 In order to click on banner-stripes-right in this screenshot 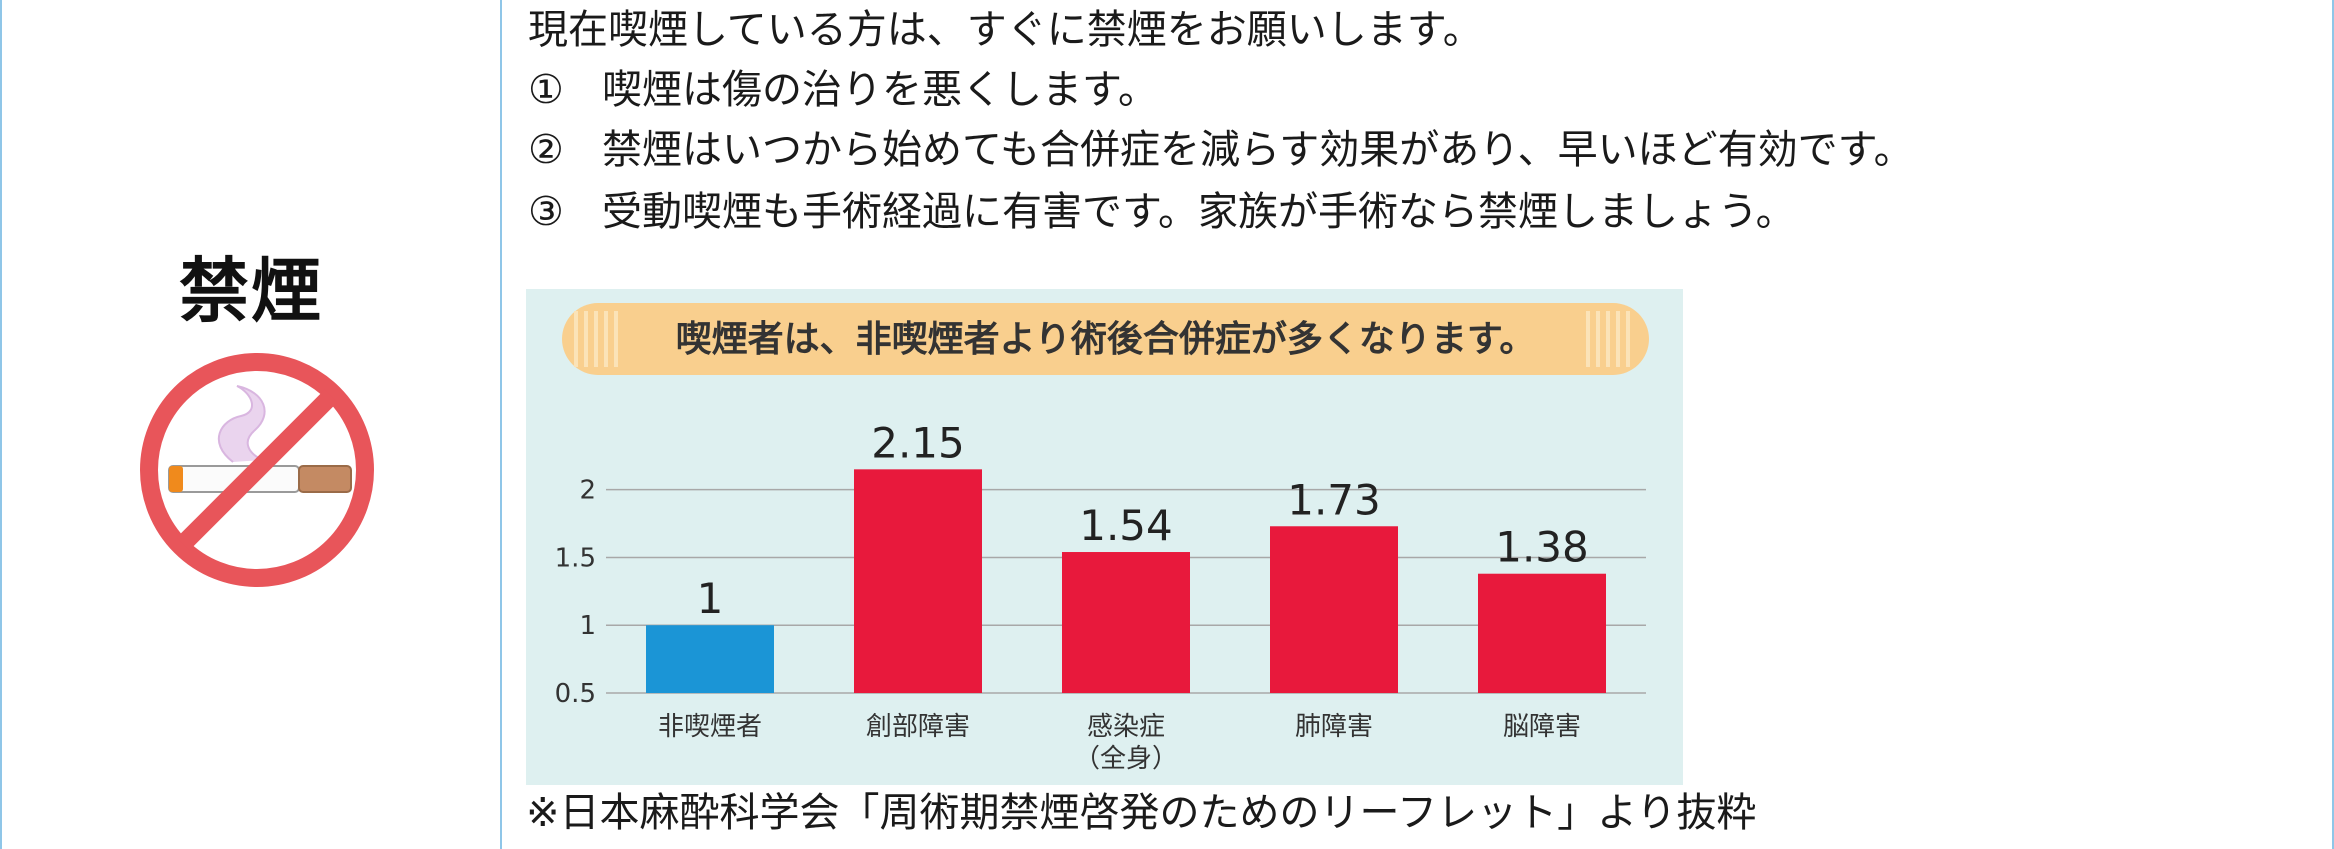, I will do `click(1608, 339)`.